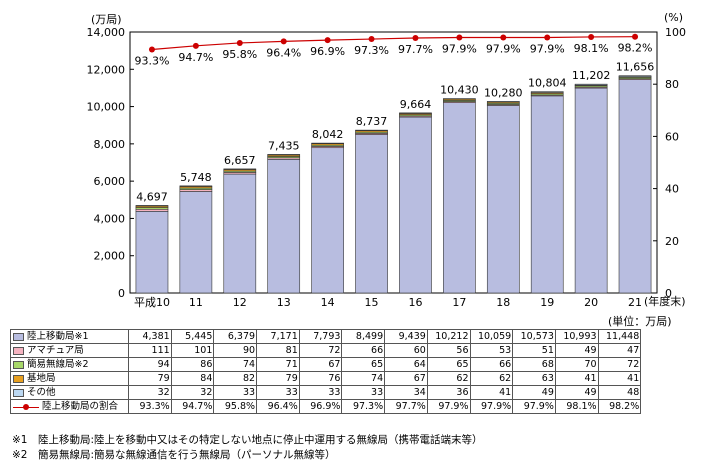 The image size is (706, 467). I want to click on right-axis-tick-label: 80, so click(672, 84).